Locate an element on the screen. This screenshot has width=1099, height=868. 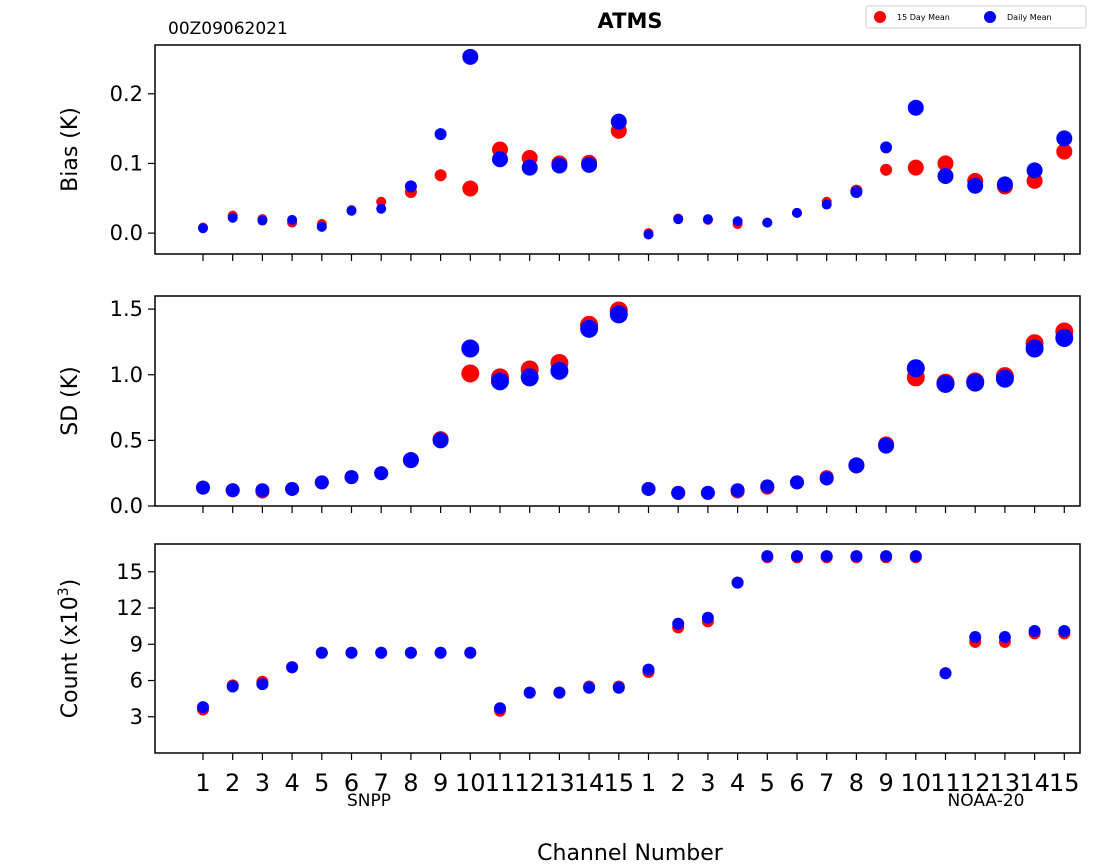
y-tick-label: 1.5 is located at coordinates (126, 309).